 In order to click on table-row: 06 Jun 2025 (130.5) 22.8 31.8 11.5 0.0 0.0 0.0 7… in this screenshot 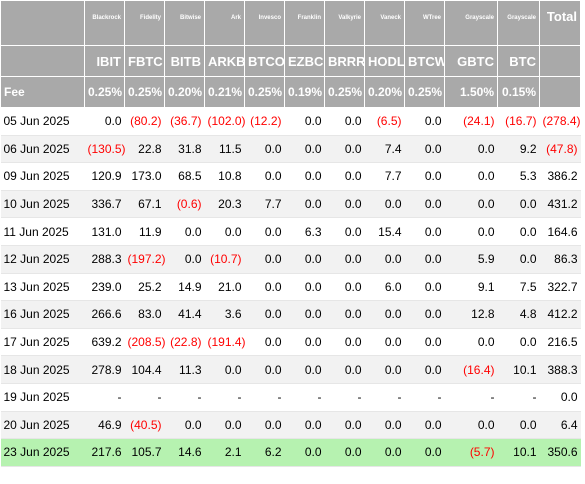, I will do `click(290, 149)`.